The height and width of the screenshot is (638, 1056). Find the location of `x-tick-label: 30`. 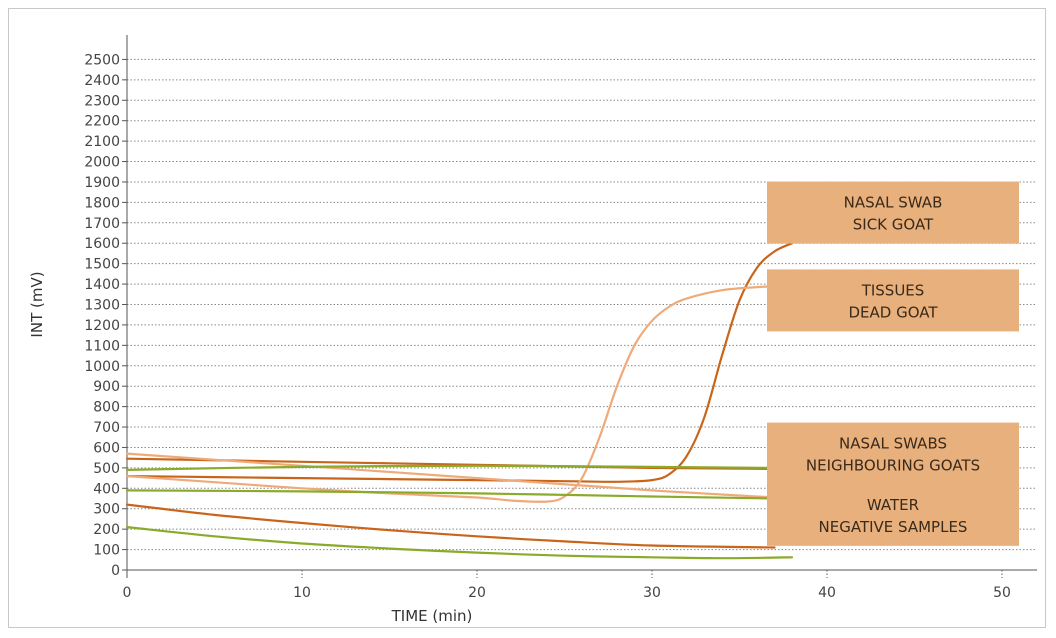

x-tick-label: 30 is located at coordinates (652, 593).